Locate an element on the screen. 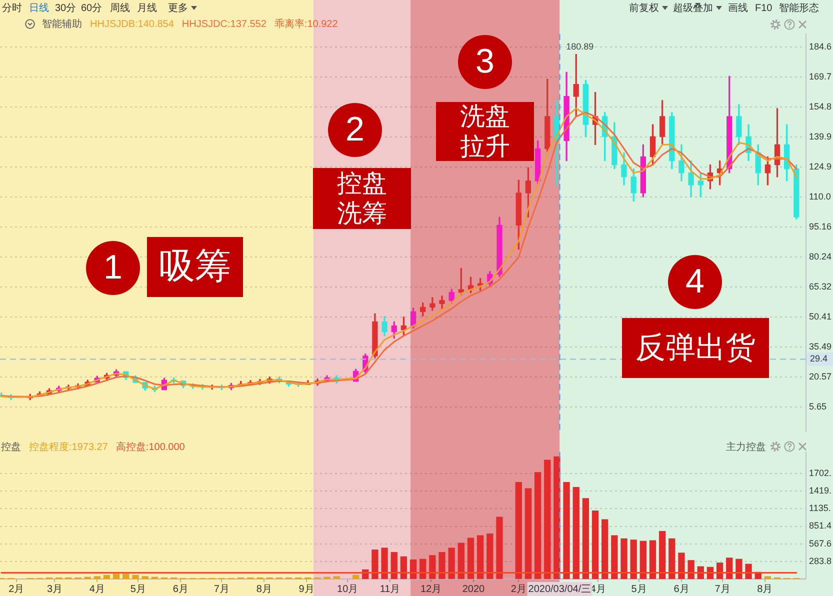 This screenshot has width=833, height=596. band-label: 控盘洗筹 is located at coordinates (362, 198).